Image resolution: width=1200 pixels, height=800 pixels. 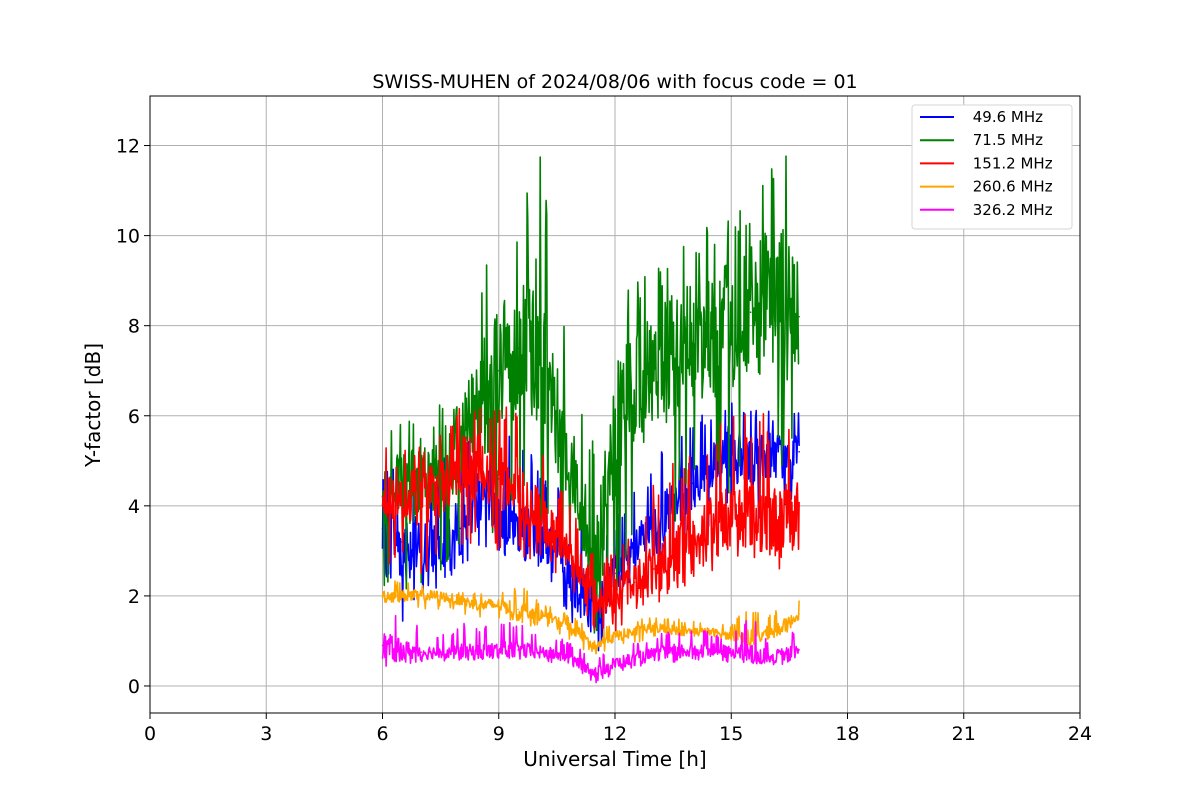 I want to click on x-tick-label: 21, so click(x=964, y=734).